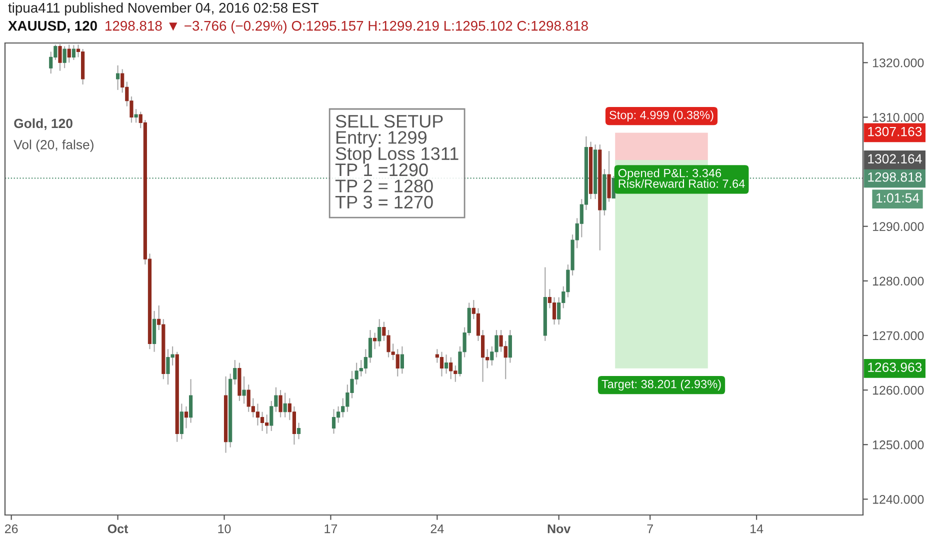  What do you see at coordinates (11, 529) in the screenshot?
I see `x-tick-label: 26` at bounding box center [11, 529].